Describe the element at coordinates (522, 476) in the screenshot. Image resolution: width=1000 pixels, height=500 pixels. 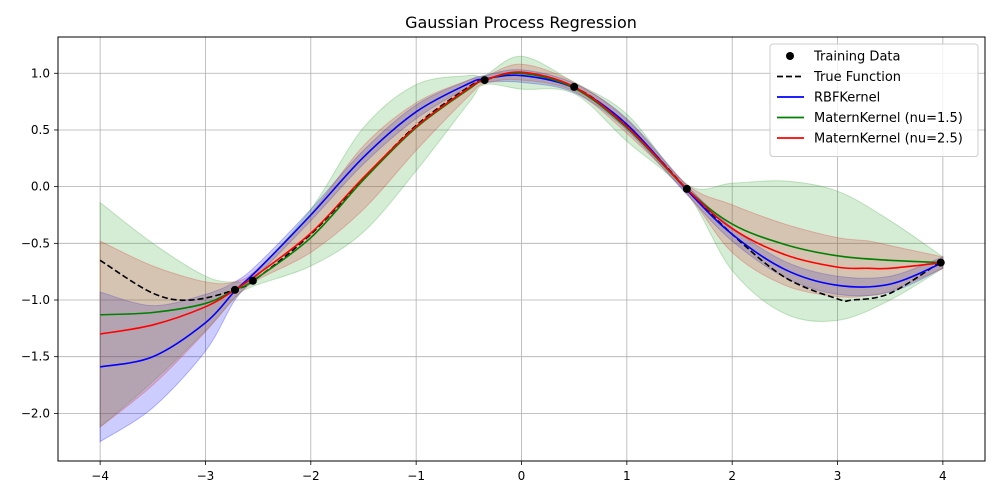
I see `x-tick-label: 0` at that location.